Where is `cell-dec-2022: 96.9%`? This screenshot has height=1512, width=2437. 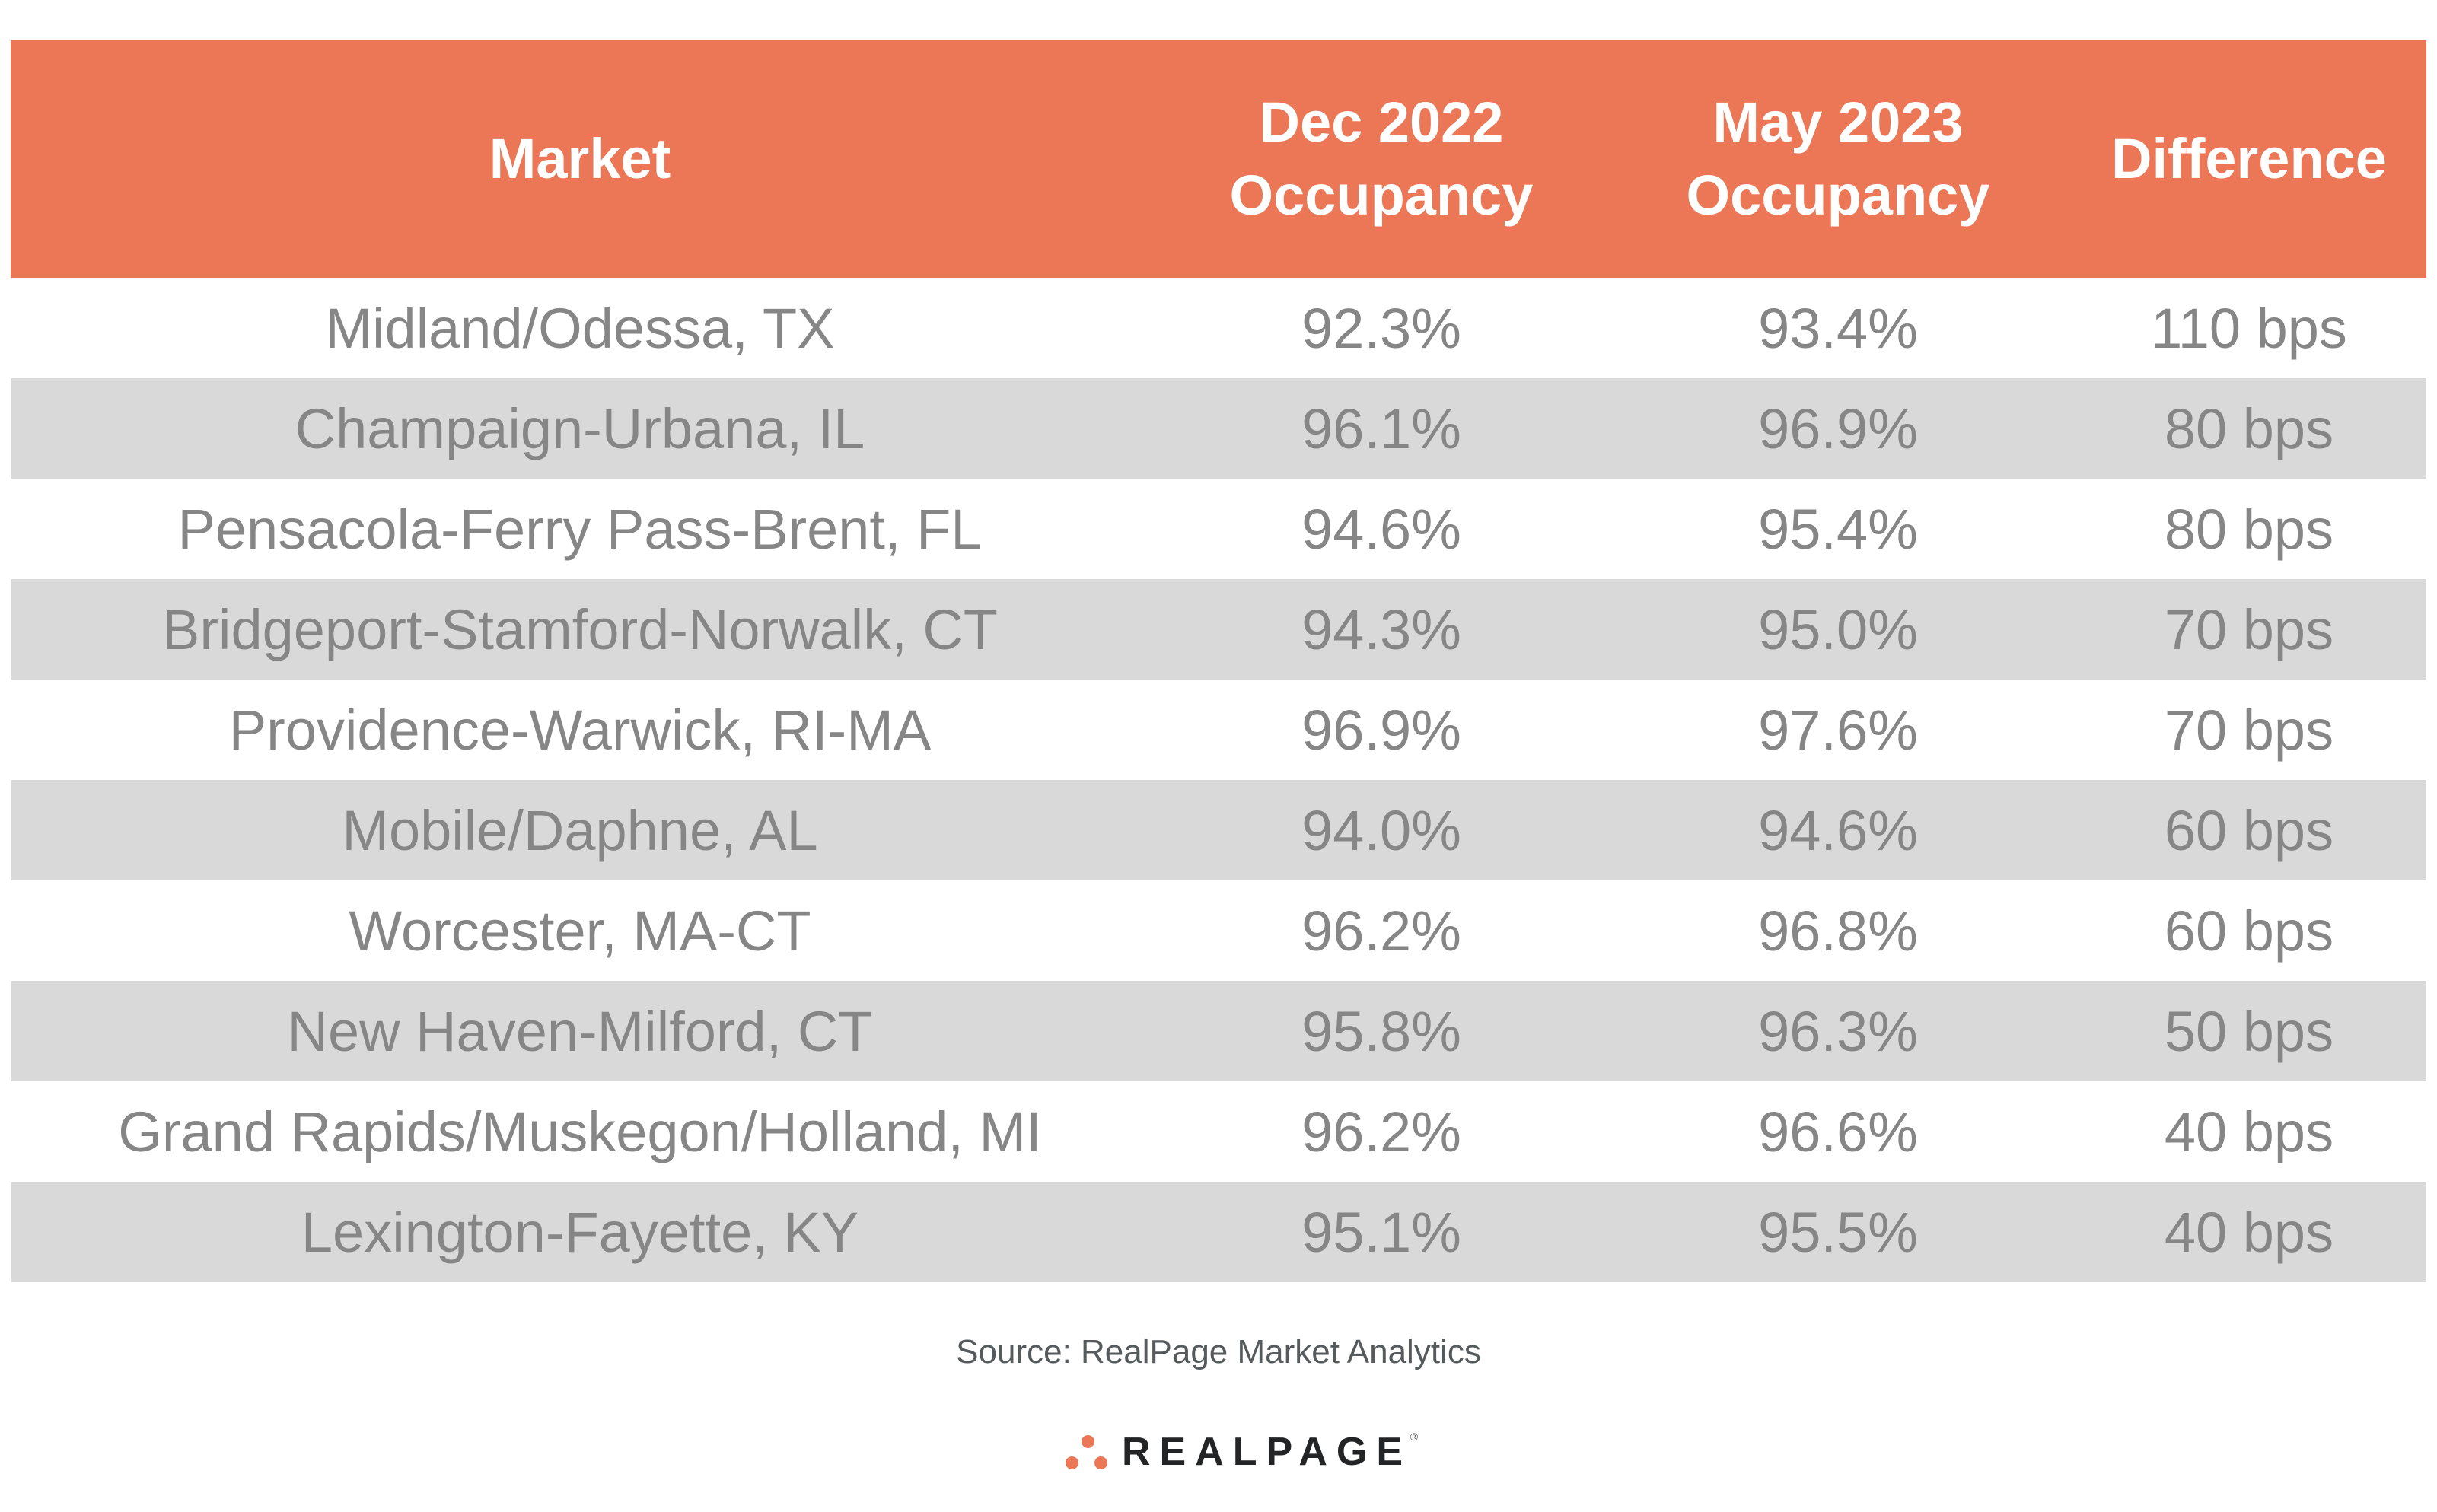 cell-dec-2022: 96.9% is located at coordinates (1381, 730).